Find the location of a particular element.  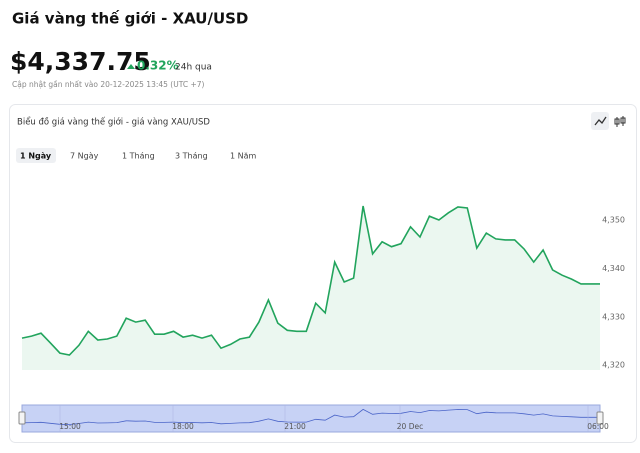

navigator-label: 21:00 is located at coordinates (295, 426).